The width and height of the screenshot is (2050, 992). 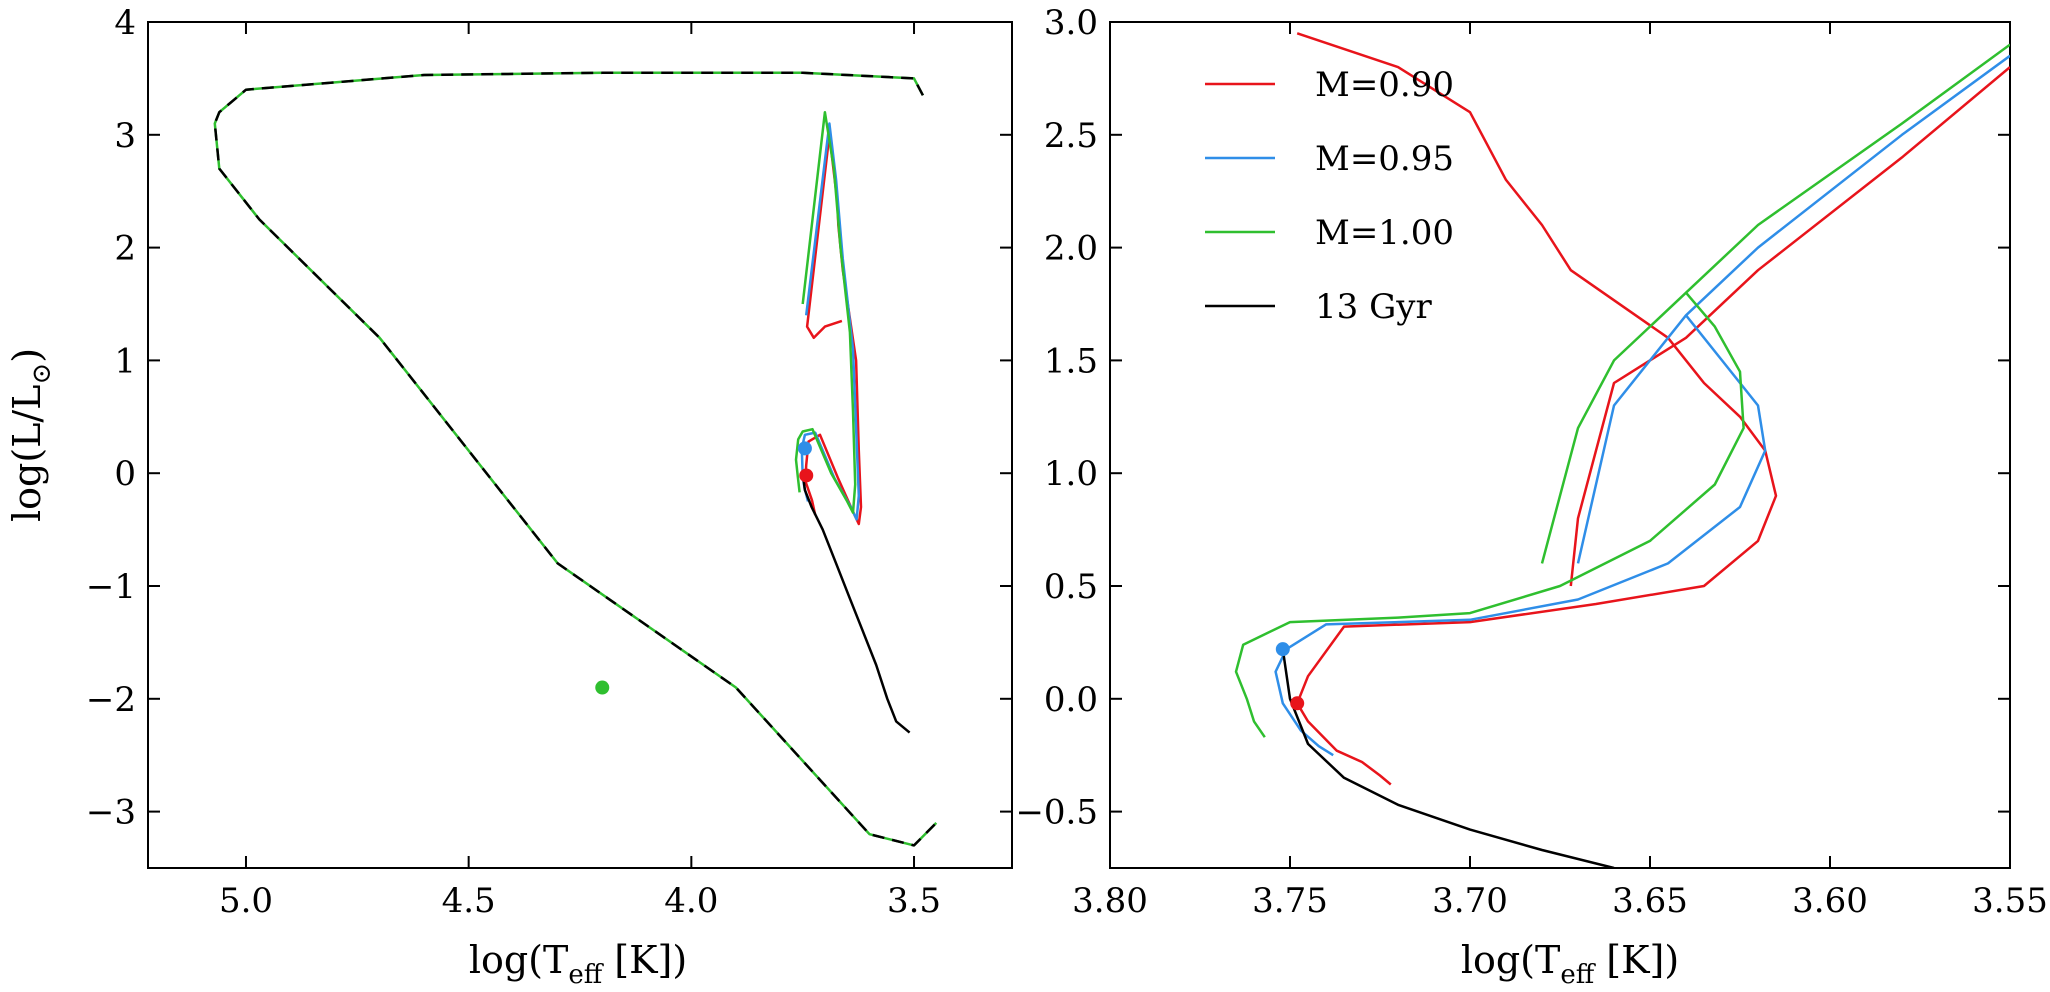 I want to click on right-ytick-label: 2.5, so click(x=1071, y=136).